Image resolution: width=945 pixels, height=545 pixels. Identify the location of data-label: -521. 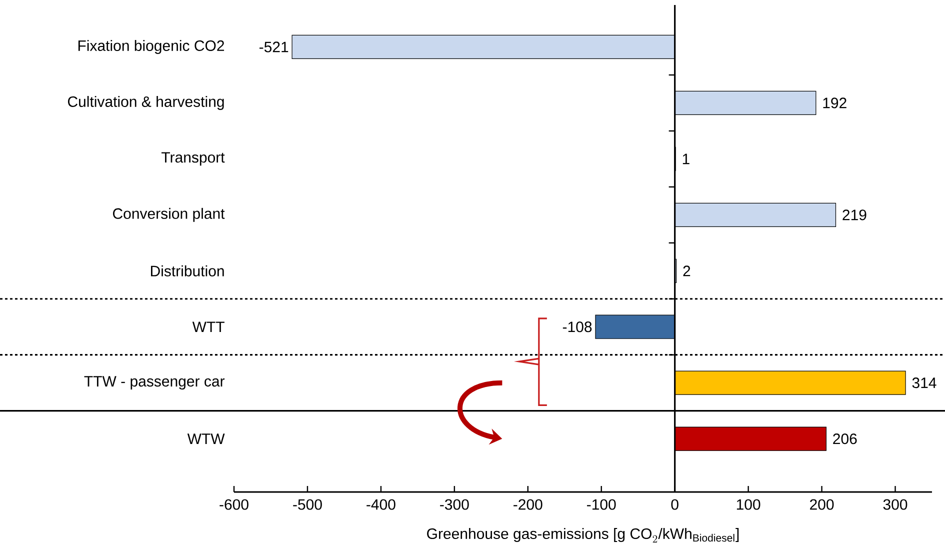
(273, 47).